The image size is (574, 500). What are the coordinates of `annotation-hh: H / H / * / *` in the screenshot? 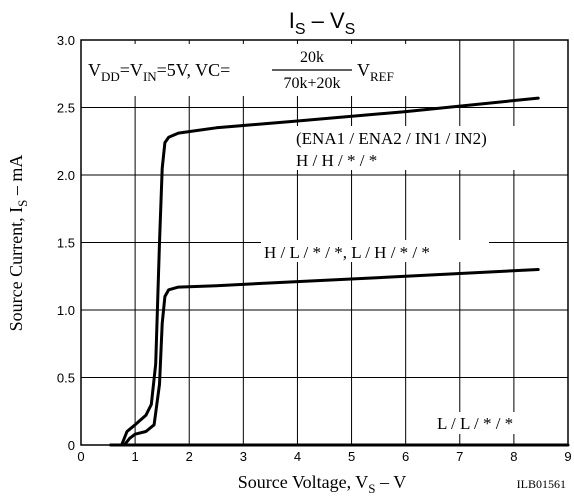 It's located at (336, 160).